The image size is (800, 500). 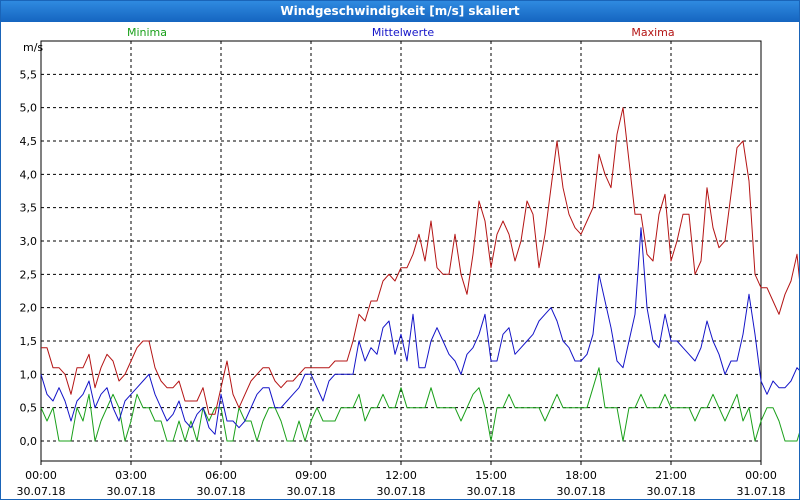 I want to click on y-tick-label: 2,0, so click(x=29, y=308).